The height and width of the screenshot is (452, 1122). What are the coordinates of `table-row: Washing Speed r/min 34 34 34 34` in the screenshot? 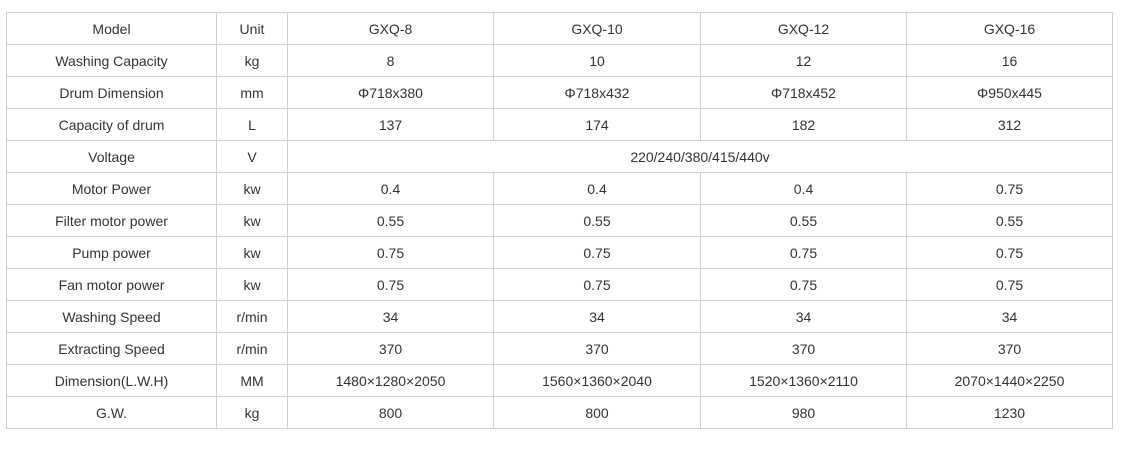 It's located at (559, 316).